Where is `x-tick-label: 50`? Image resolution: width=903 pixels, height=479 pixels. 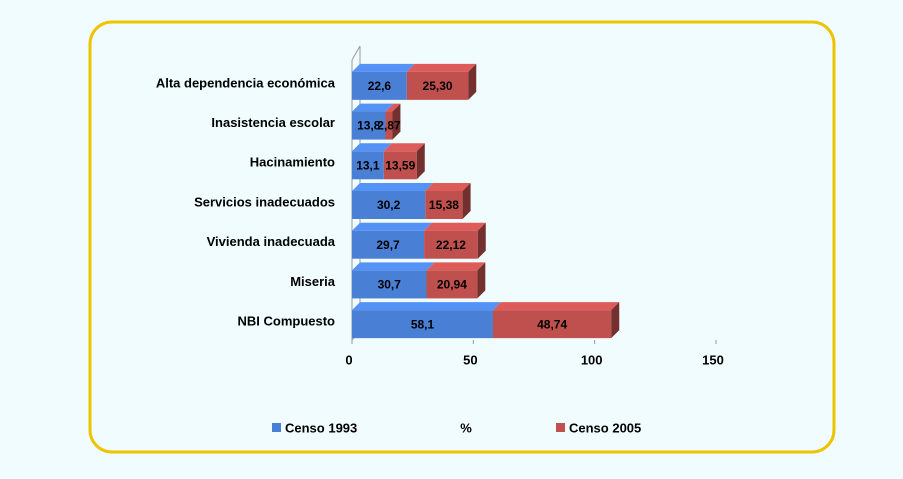 x-tick-label: 50 is located at coordinates (470, 359).